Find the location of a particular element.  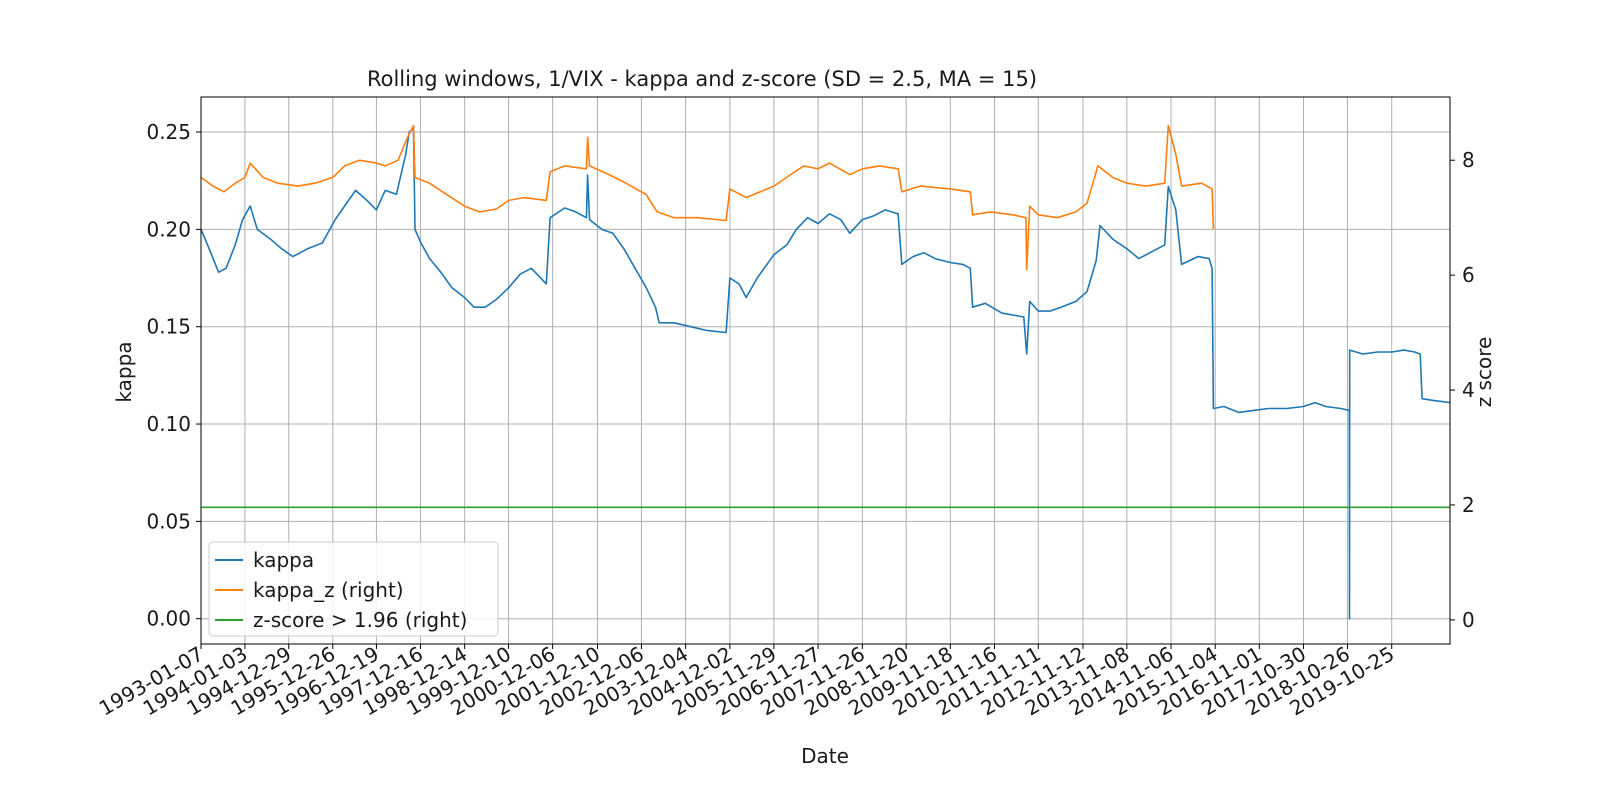

legend-label-kappa-z: kappa_z (right) is located at coordinates (328, 590).